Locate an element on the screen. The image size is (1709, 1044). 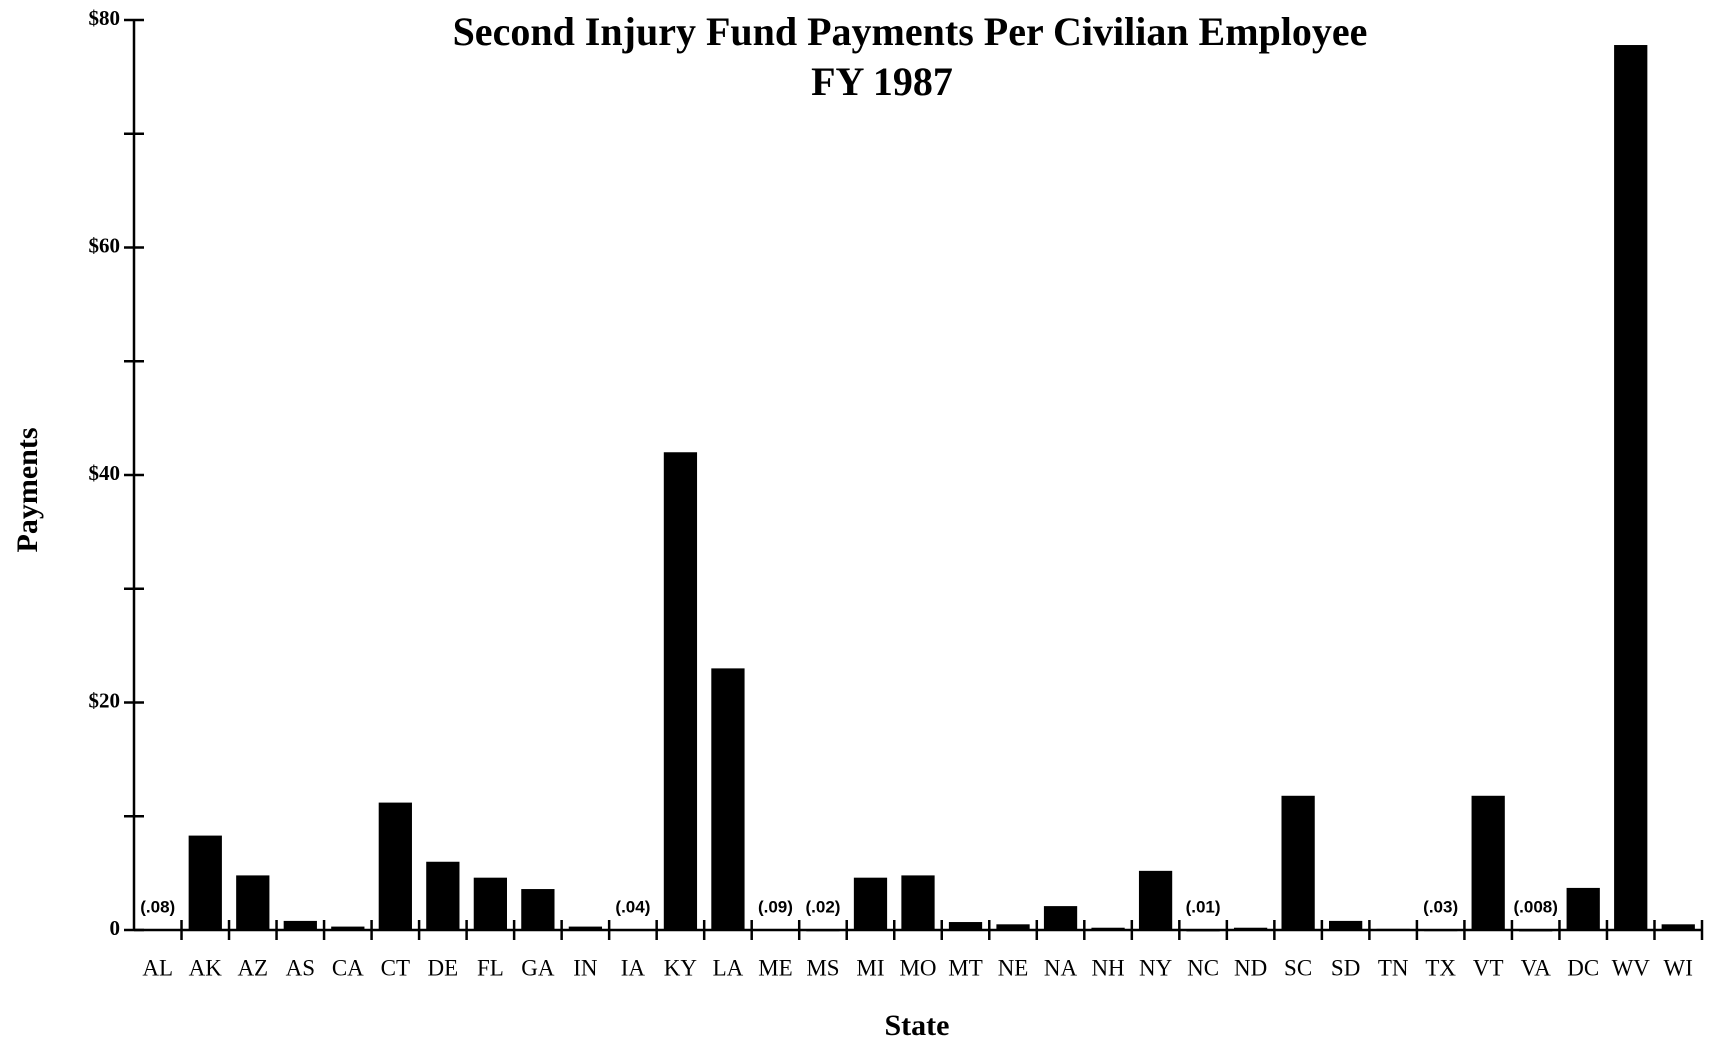
y-tick-label: $40 is located at coordinates (105, 473).